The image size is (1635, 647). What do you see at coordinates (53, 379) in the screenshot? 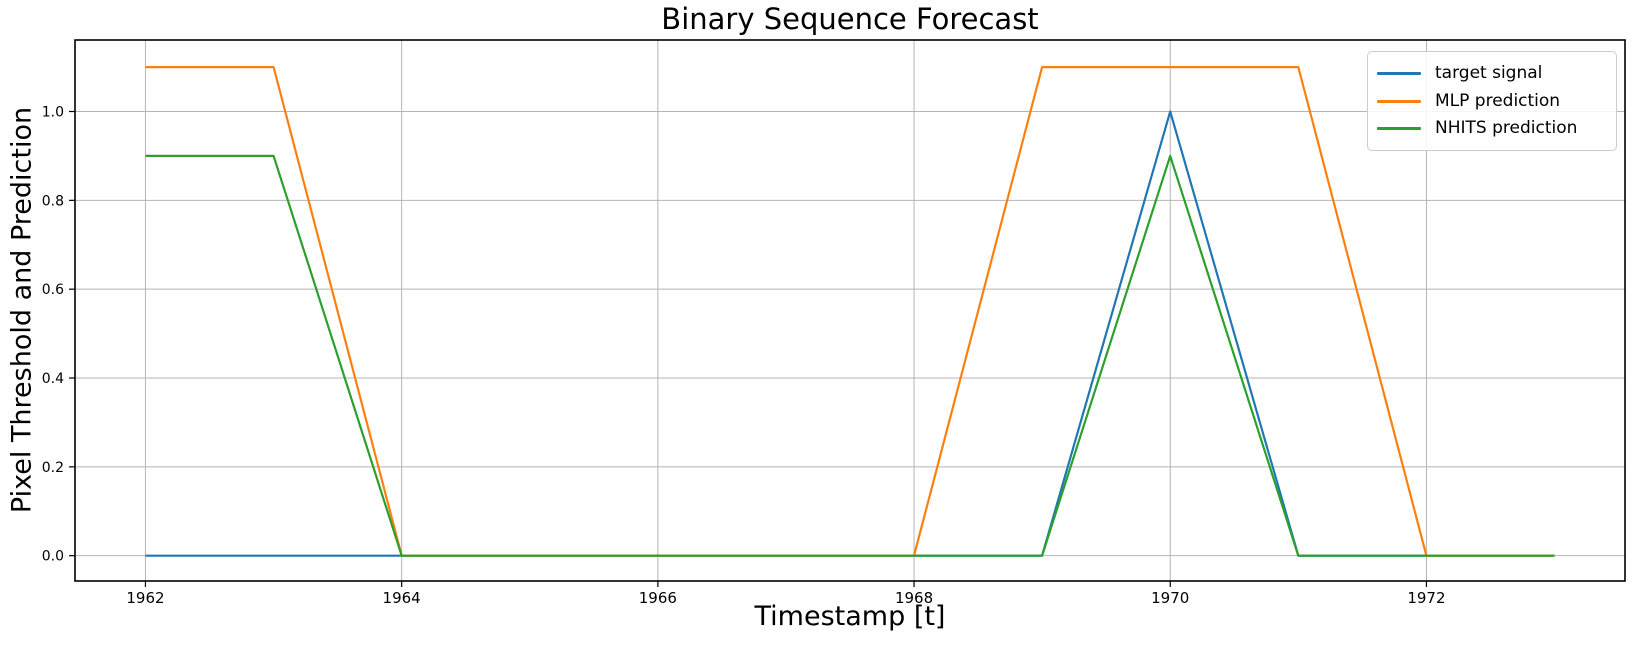
I see `y-tick-label: 0.4` at bounding box center [53, 379].